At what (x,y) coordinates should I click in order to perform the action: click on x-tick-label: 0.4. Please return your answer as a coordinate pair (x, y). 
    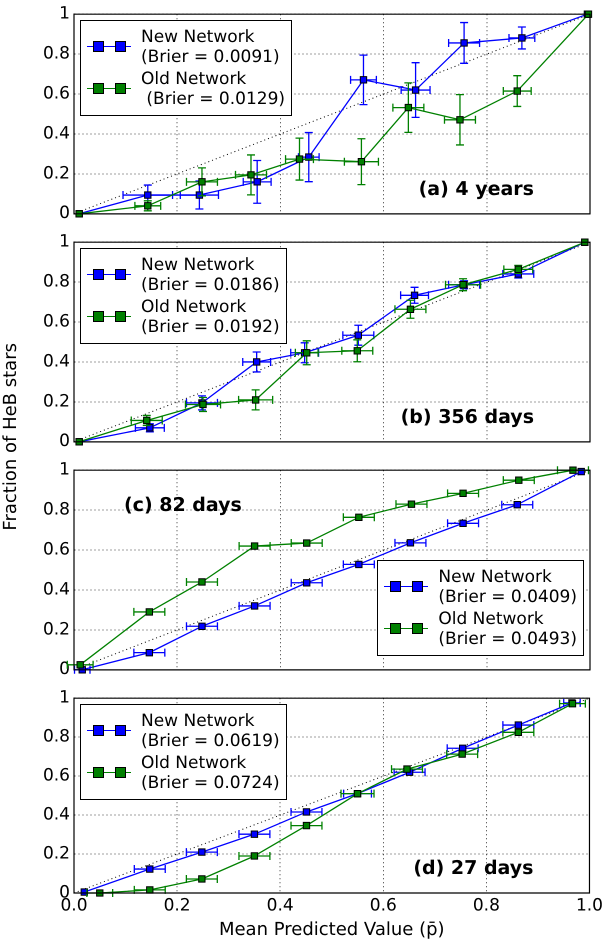
    Looking at the image, I should click on (280, 906).